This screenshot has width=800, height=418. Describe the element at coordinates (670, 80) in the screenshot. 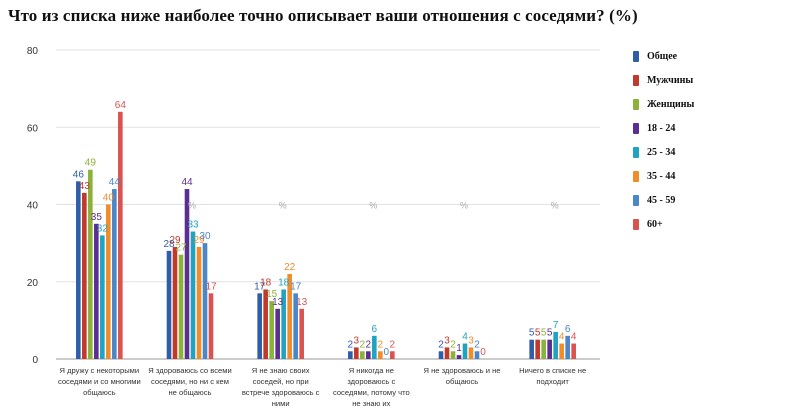

I see `legend-label: Мужчины` at that location.